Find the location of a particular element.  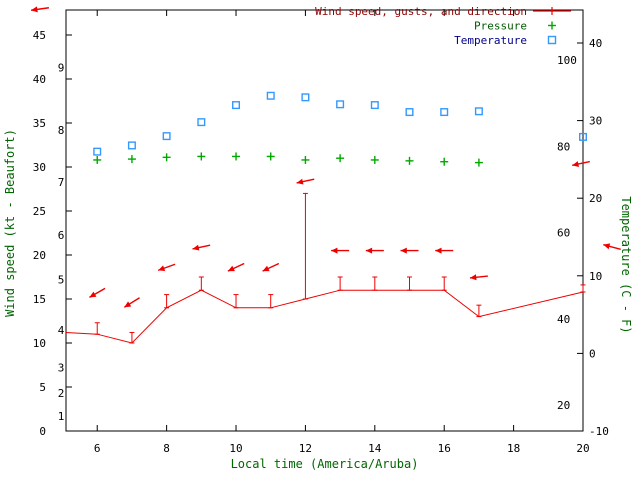

svg-text: 2 is located at coordinates (61, 393).